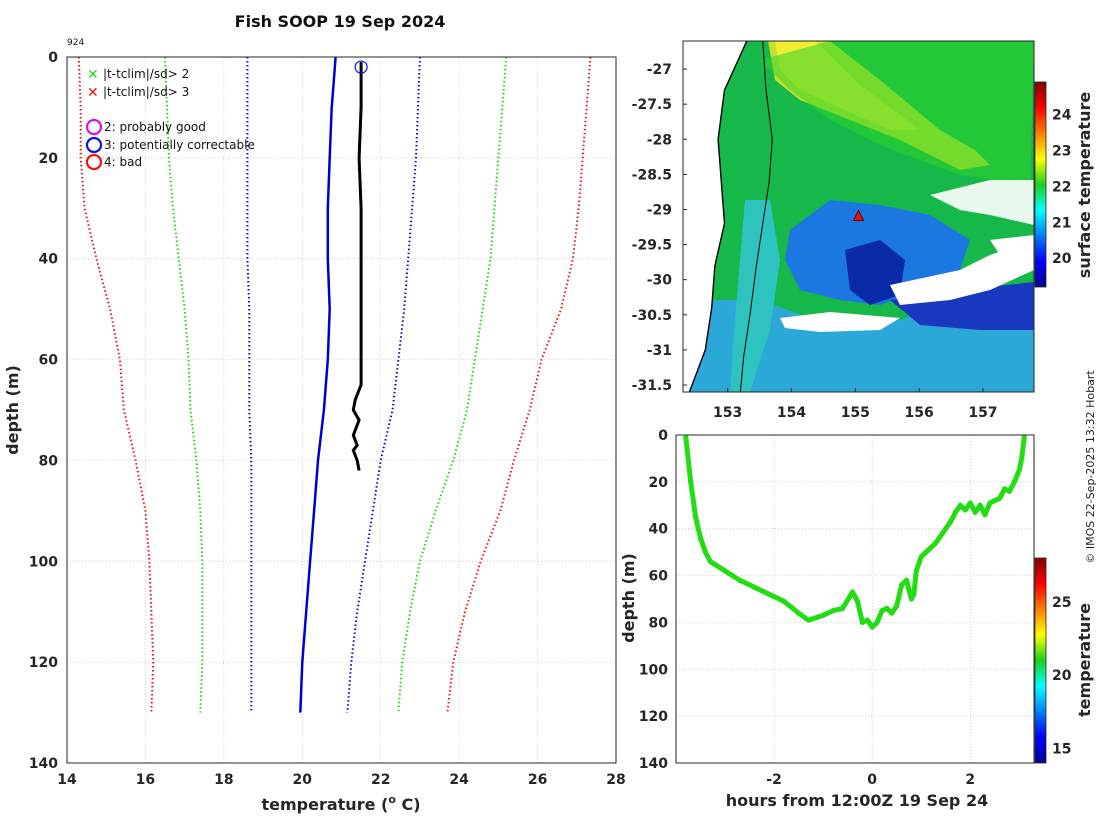 The height and width of the screenshot is (820, 1100). I want to click on track-cb-tick-25: 25, so click(1061, 603).